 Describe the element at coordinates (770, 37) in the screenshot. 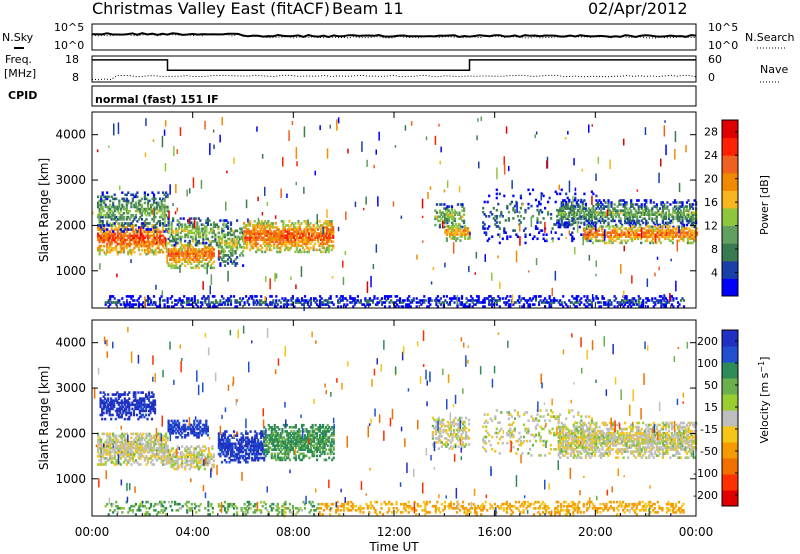

I see `nsearch-label: N.Search` at that location.